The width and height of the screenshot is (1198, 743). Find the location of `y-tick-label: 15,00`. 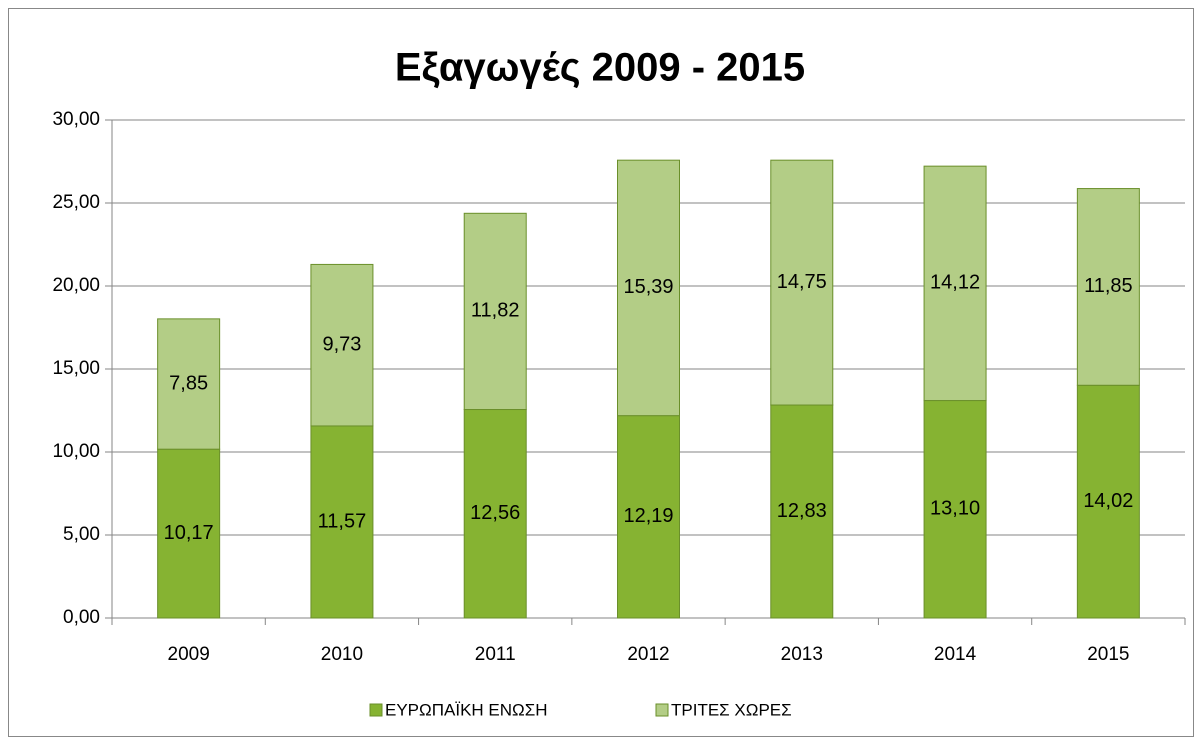

y-tick-label: 15,00 is located at coordinates (76, 368).